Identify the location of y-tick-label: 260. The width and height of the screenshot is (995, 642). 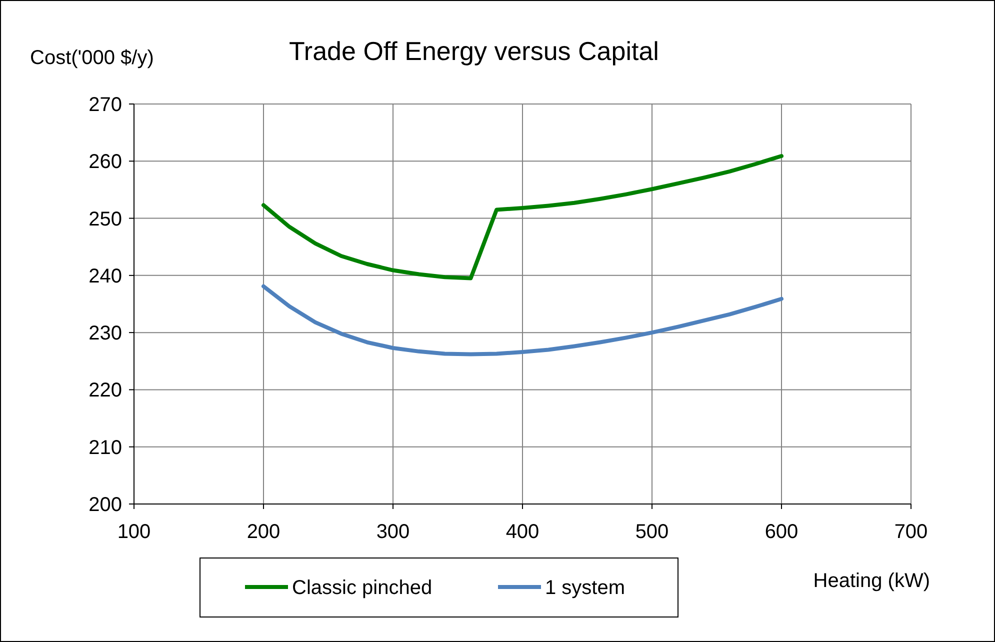
(105, 162).